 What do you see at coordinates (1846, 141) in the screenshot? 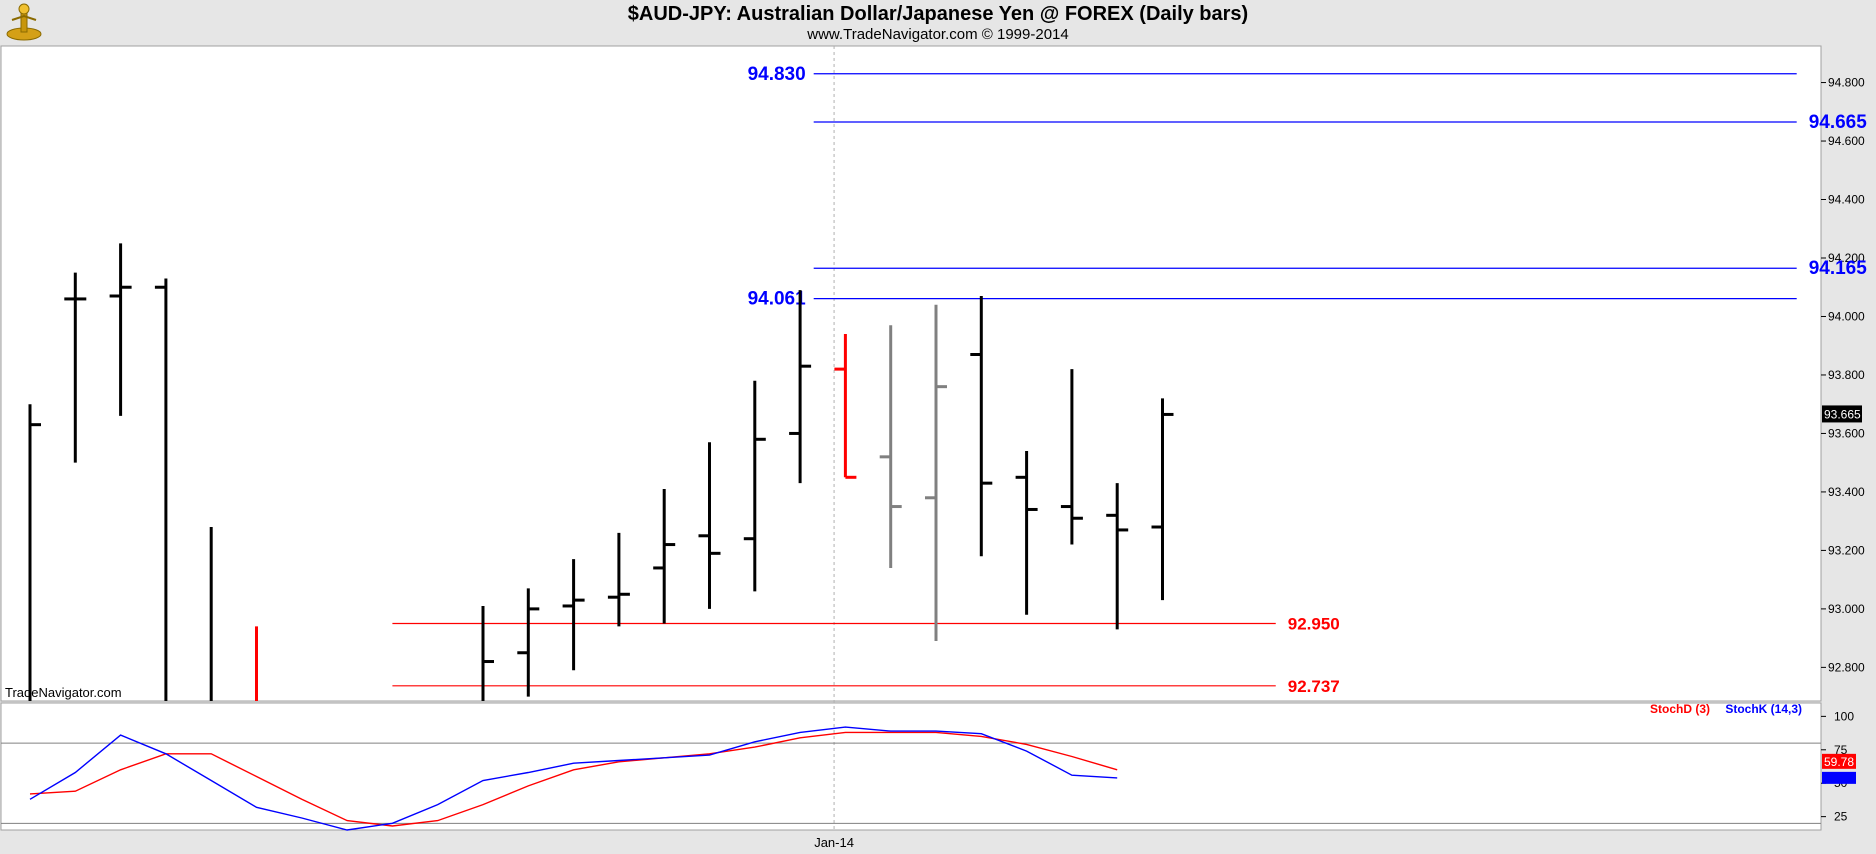
I see `y-tick-label: 94.600` at bounding box center [1846, 141].